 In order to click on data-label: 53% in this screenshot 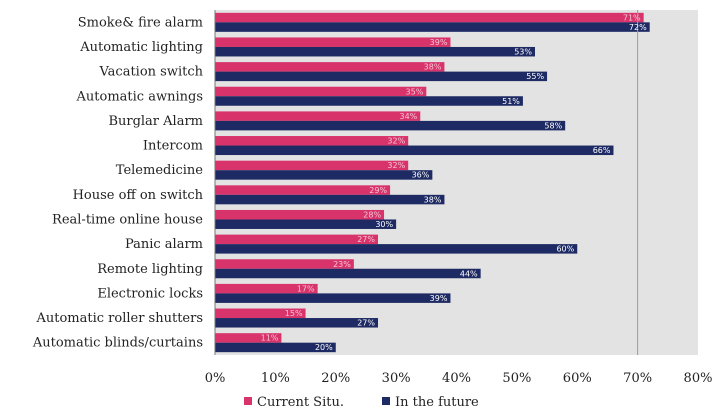, I will do `click(523, 51)`.